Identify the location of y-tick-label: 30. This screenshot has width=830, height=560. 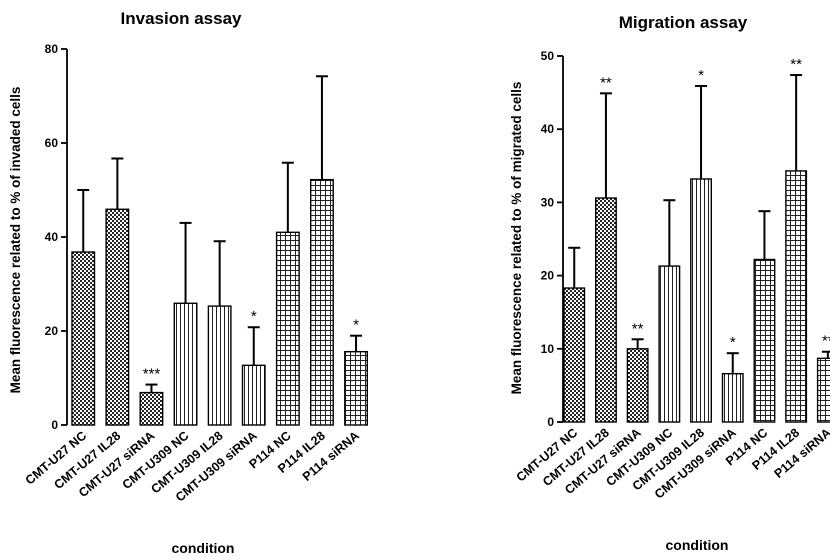
(548, 202).